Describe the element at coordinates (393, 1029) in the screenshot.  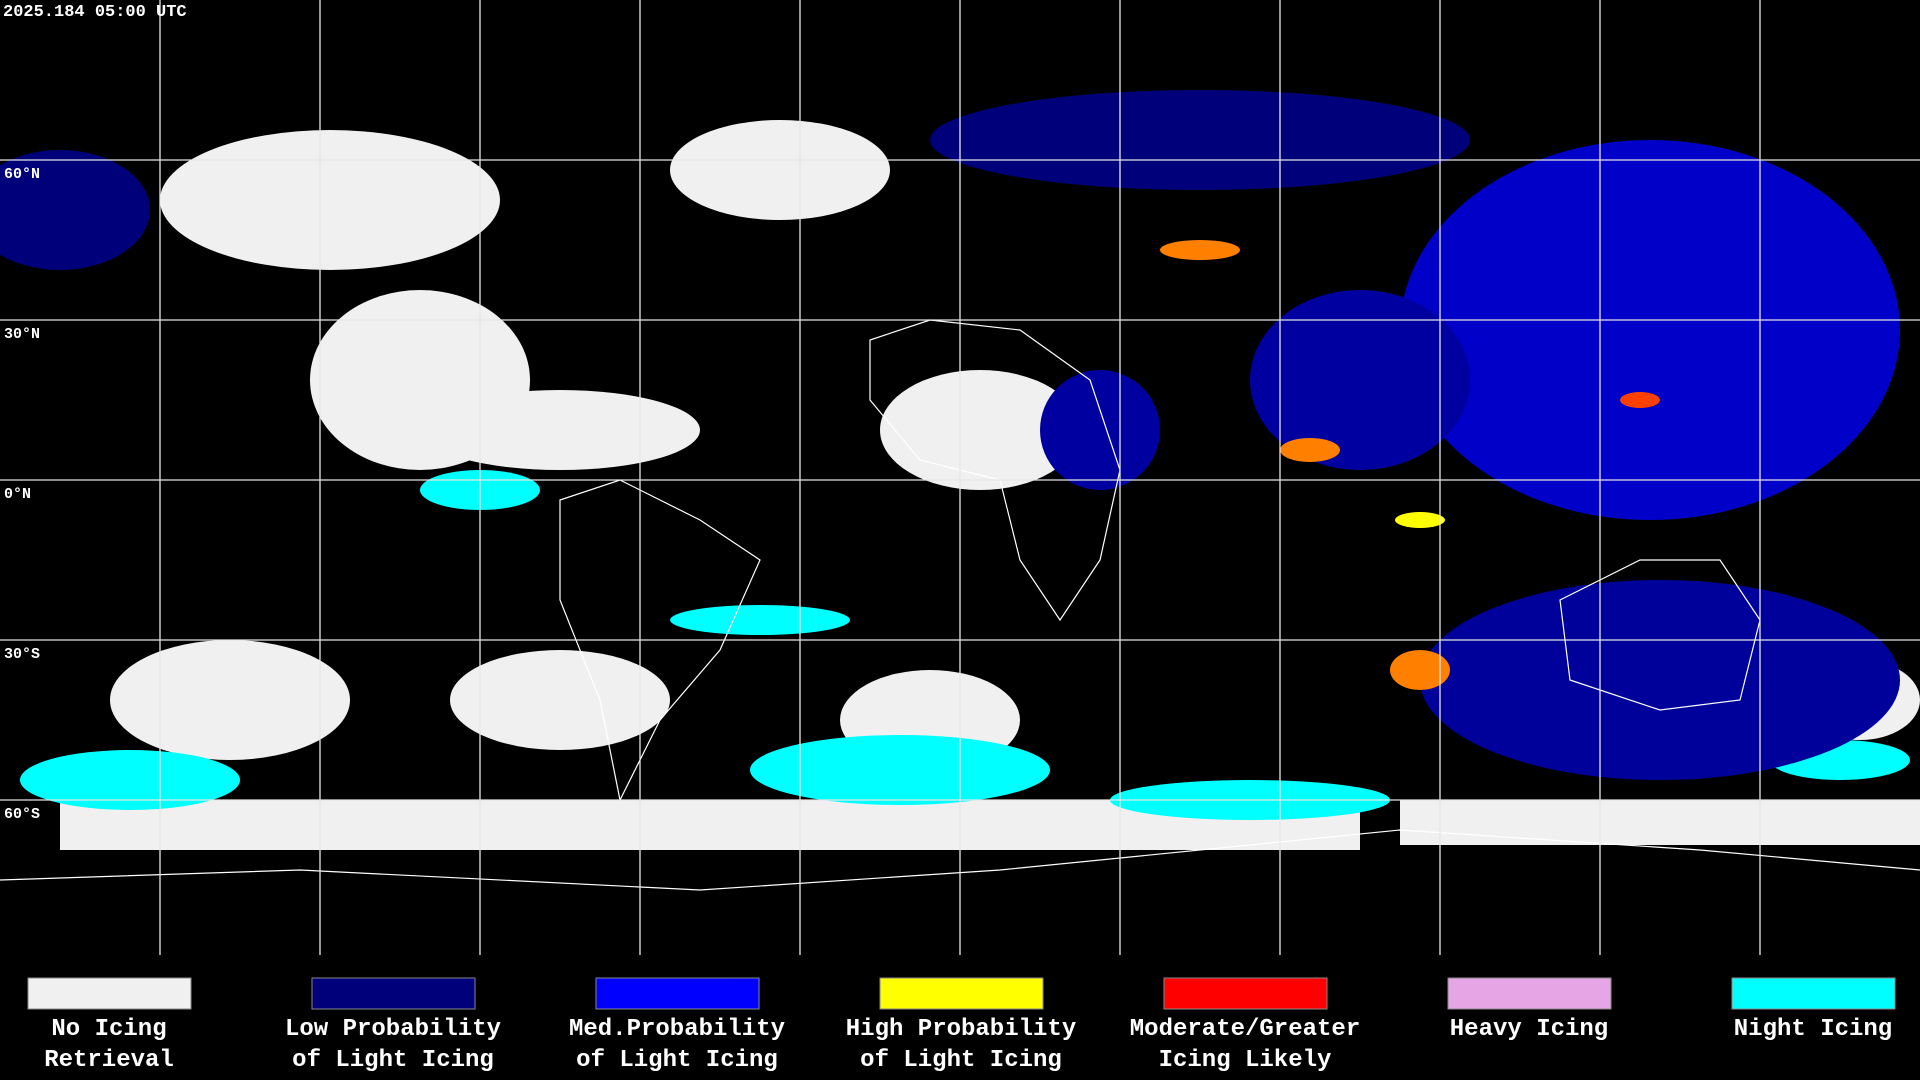
I see `legend-label: Low Probability` at that location.